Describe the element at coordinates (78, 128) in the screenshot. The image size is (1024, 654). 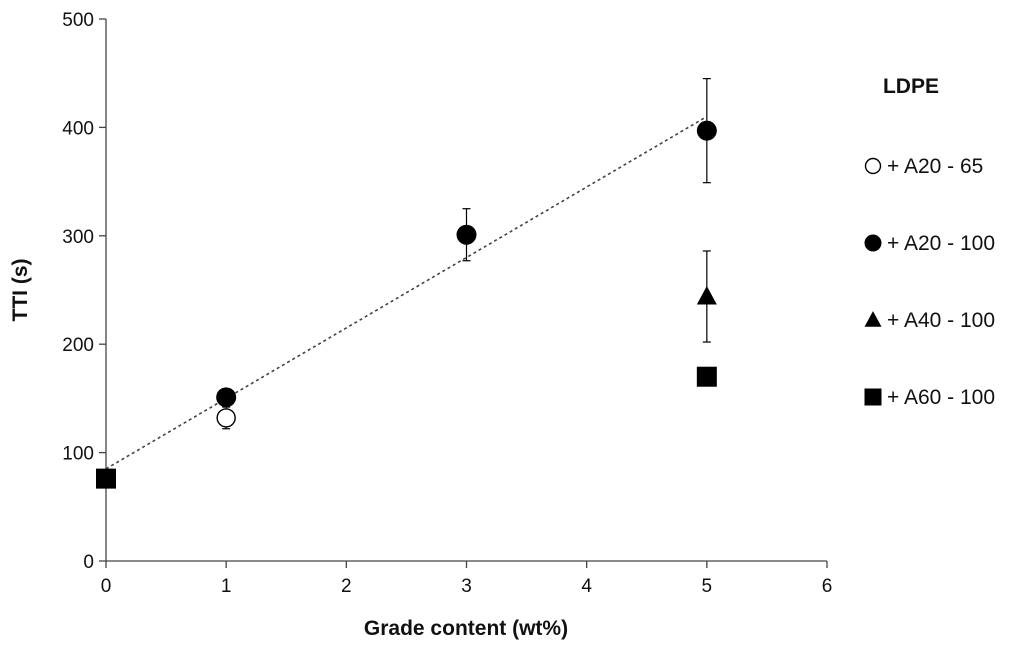
I see `y-tick-label: 400` at that location.